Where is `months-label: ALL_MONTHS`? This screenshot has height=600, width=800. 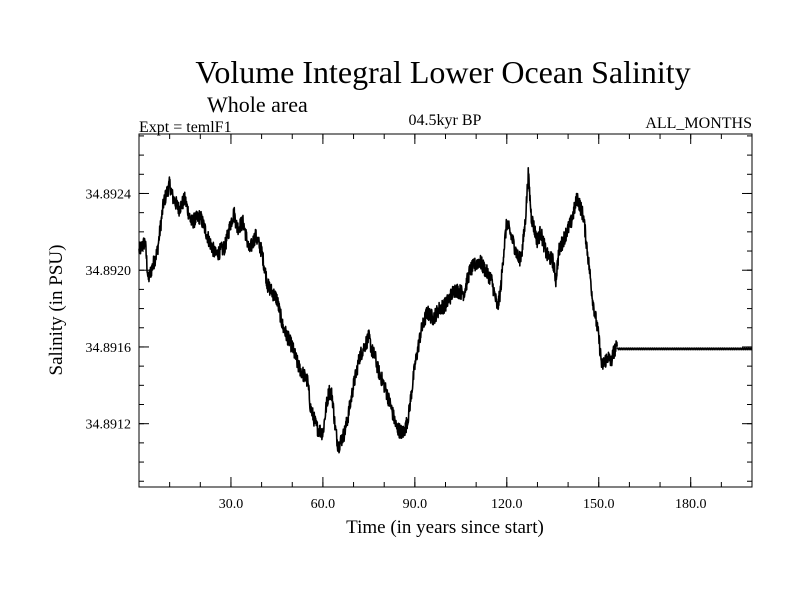 months-label: ALL_MONTHS is located at coordinates (698, 123).